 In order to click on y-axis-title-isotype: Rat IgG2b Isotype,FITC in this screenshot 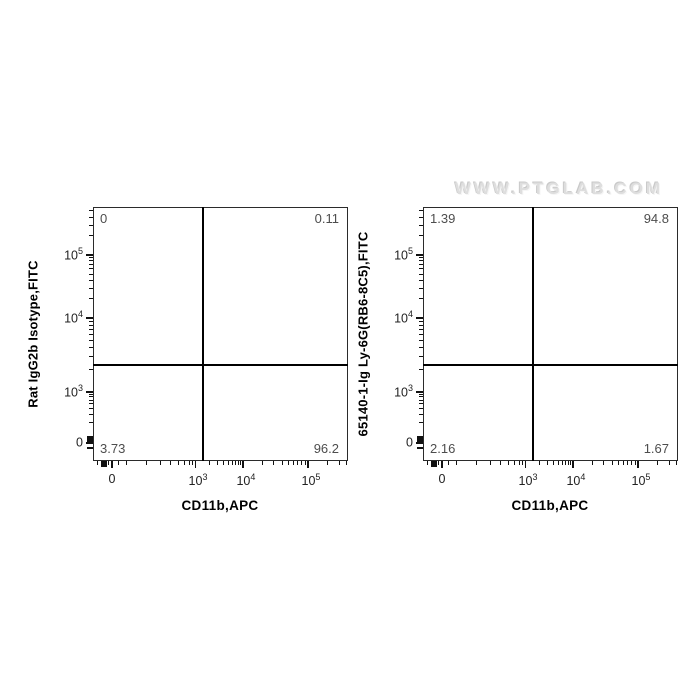, I will do `click(33, 334)`.